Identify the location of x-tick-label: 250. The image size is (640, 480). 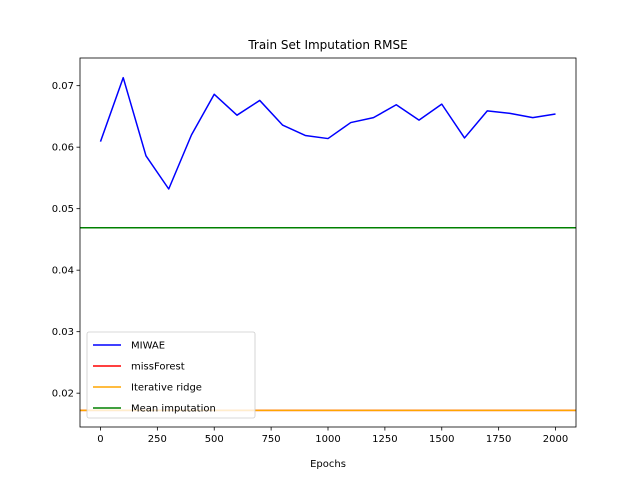
(157, 439).